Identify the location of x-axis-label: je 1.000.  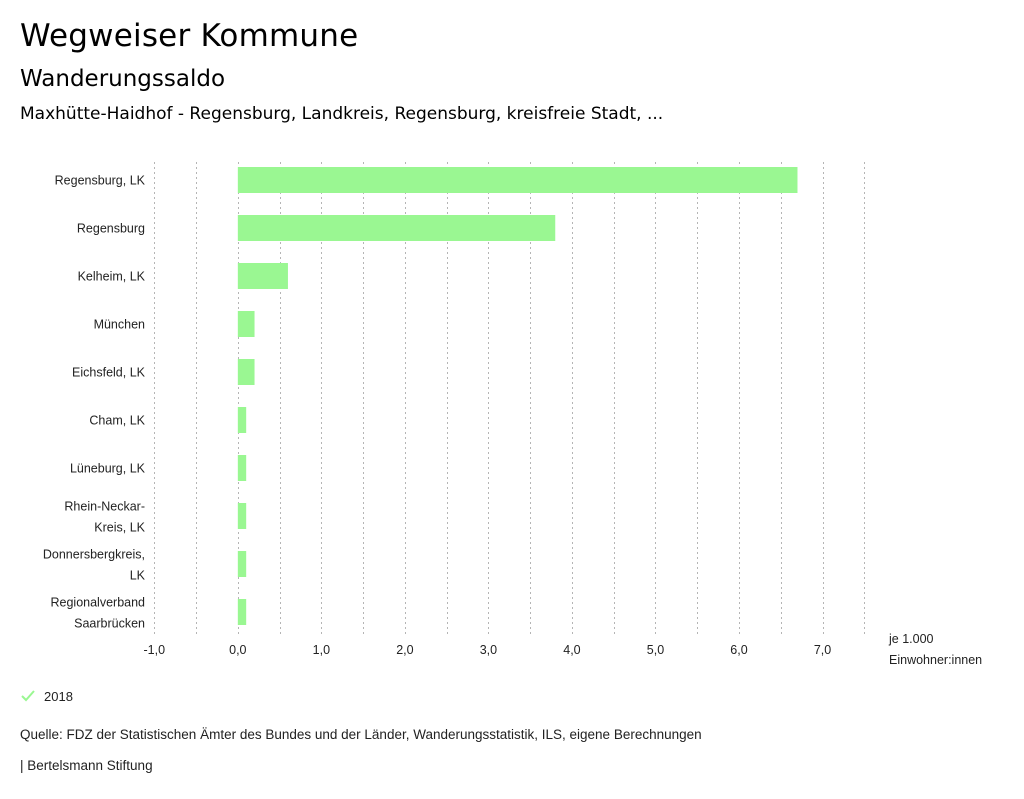
(911, 639).